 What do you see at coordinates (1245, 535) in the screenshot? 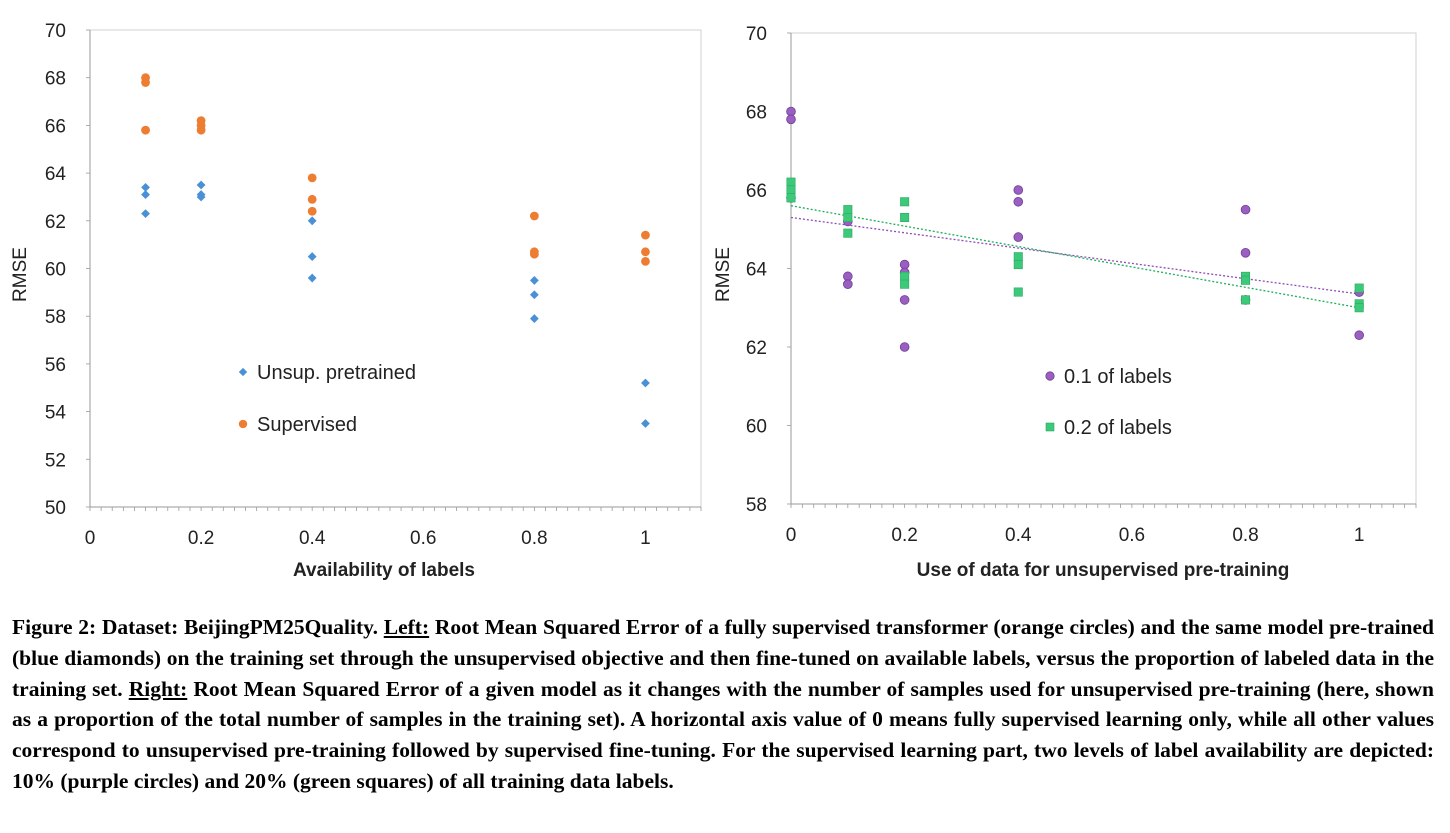
I see `right-chart-x-tick-label: 0.8` at bounding box center [1245, 535].